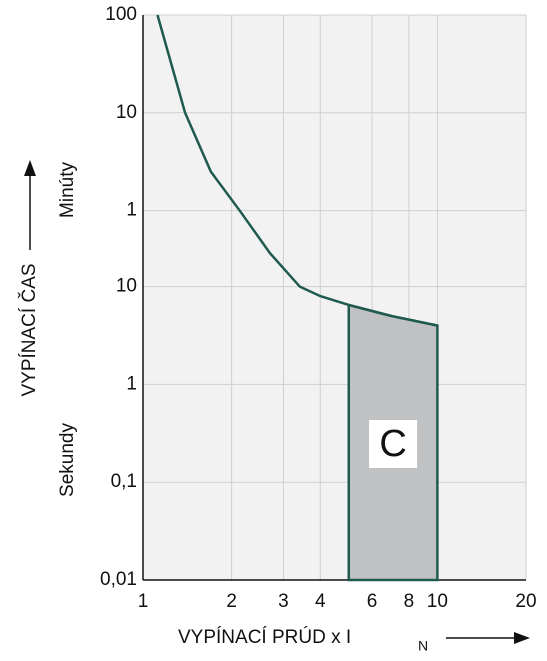  I want to click on y-arrow-head, so click(30, 168).